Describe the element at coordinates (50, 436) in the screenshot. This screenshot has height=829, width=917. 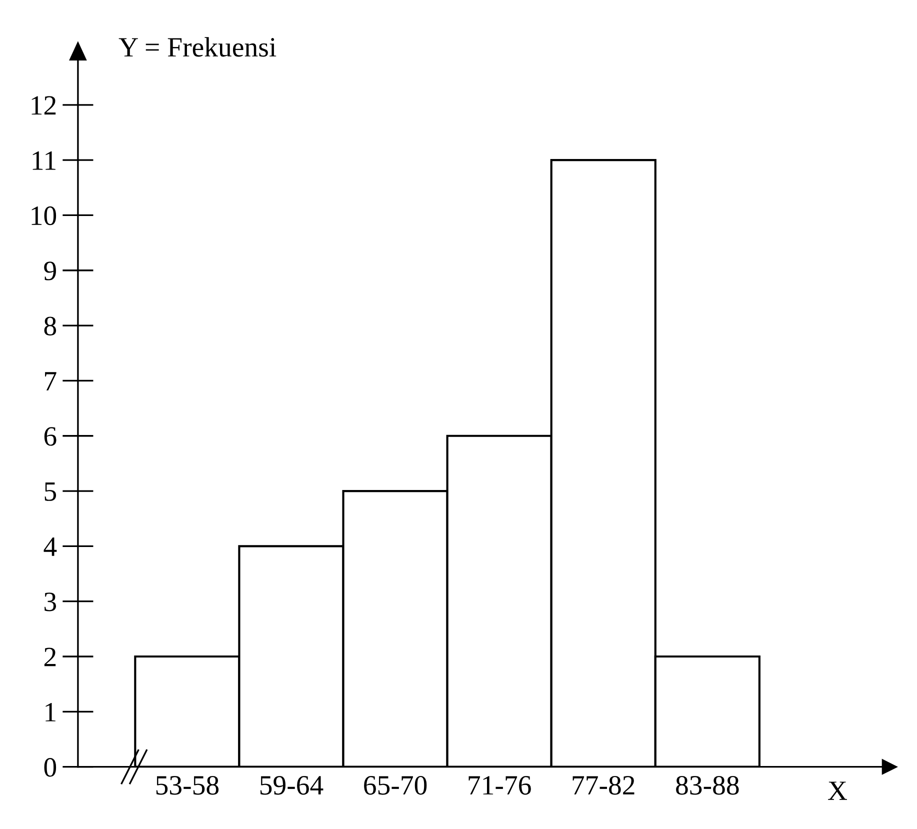
I see `y-tick-label: 6` at that location.